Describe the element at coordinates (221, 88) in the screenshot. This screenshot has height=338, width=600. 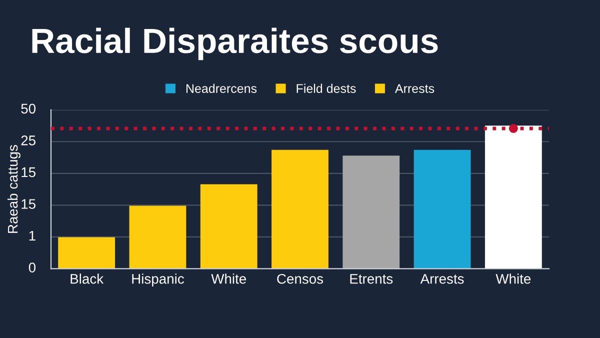
I see `legend-label: Neadrercens` at that location.